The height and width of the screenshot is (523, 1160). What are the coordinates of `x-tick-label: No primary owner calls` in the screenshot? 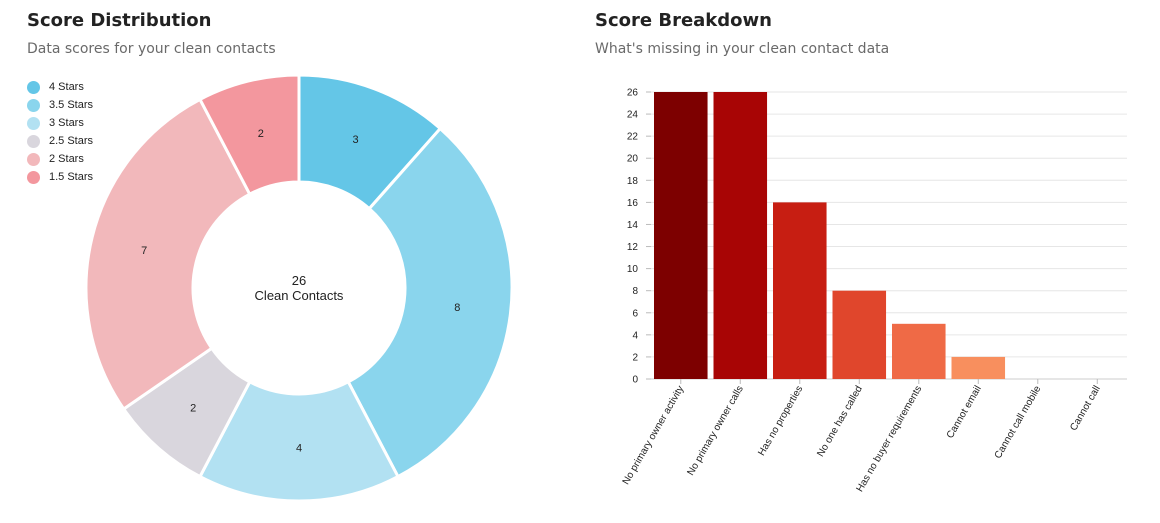 It's located at (715, 431).